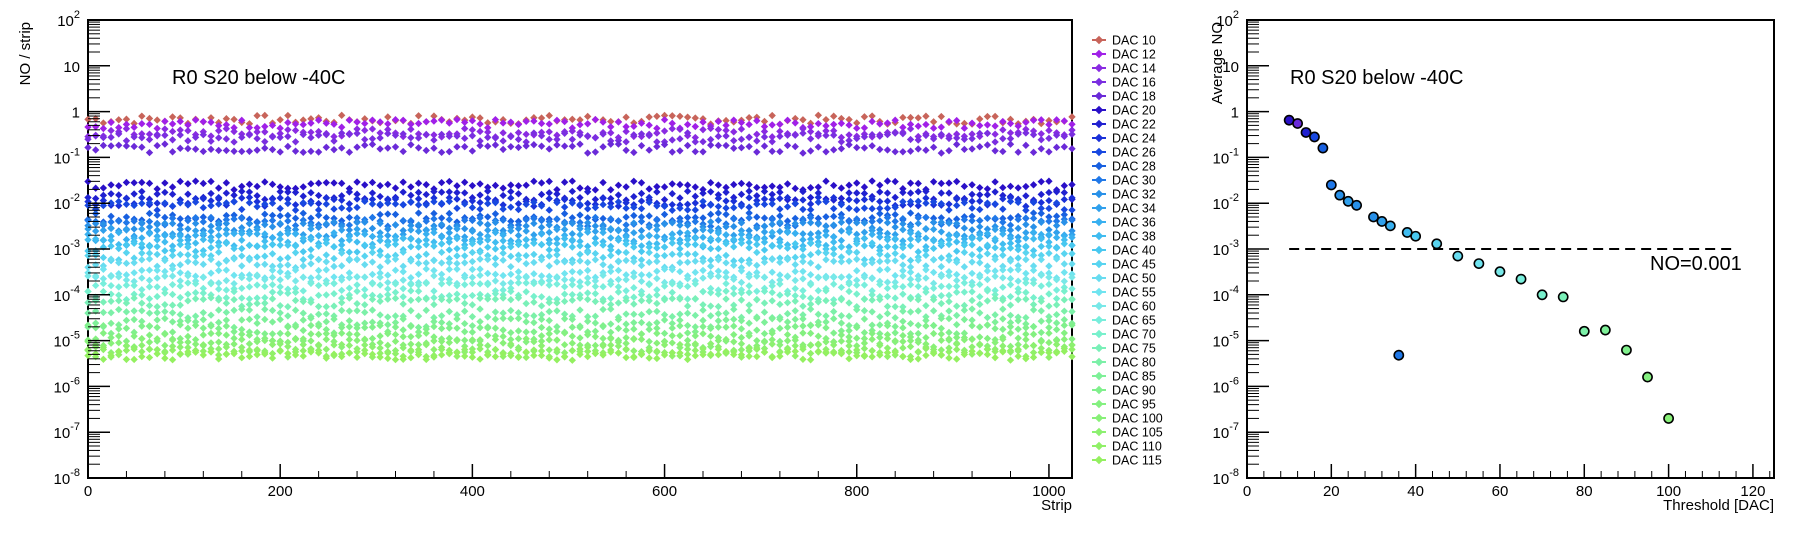 This screenshot has height=533, width=1794. What do you see at coordinates (1134, 279) in the screenshot?
I see `legend-entry: DAC 50` at bounding box center [1134, 279].